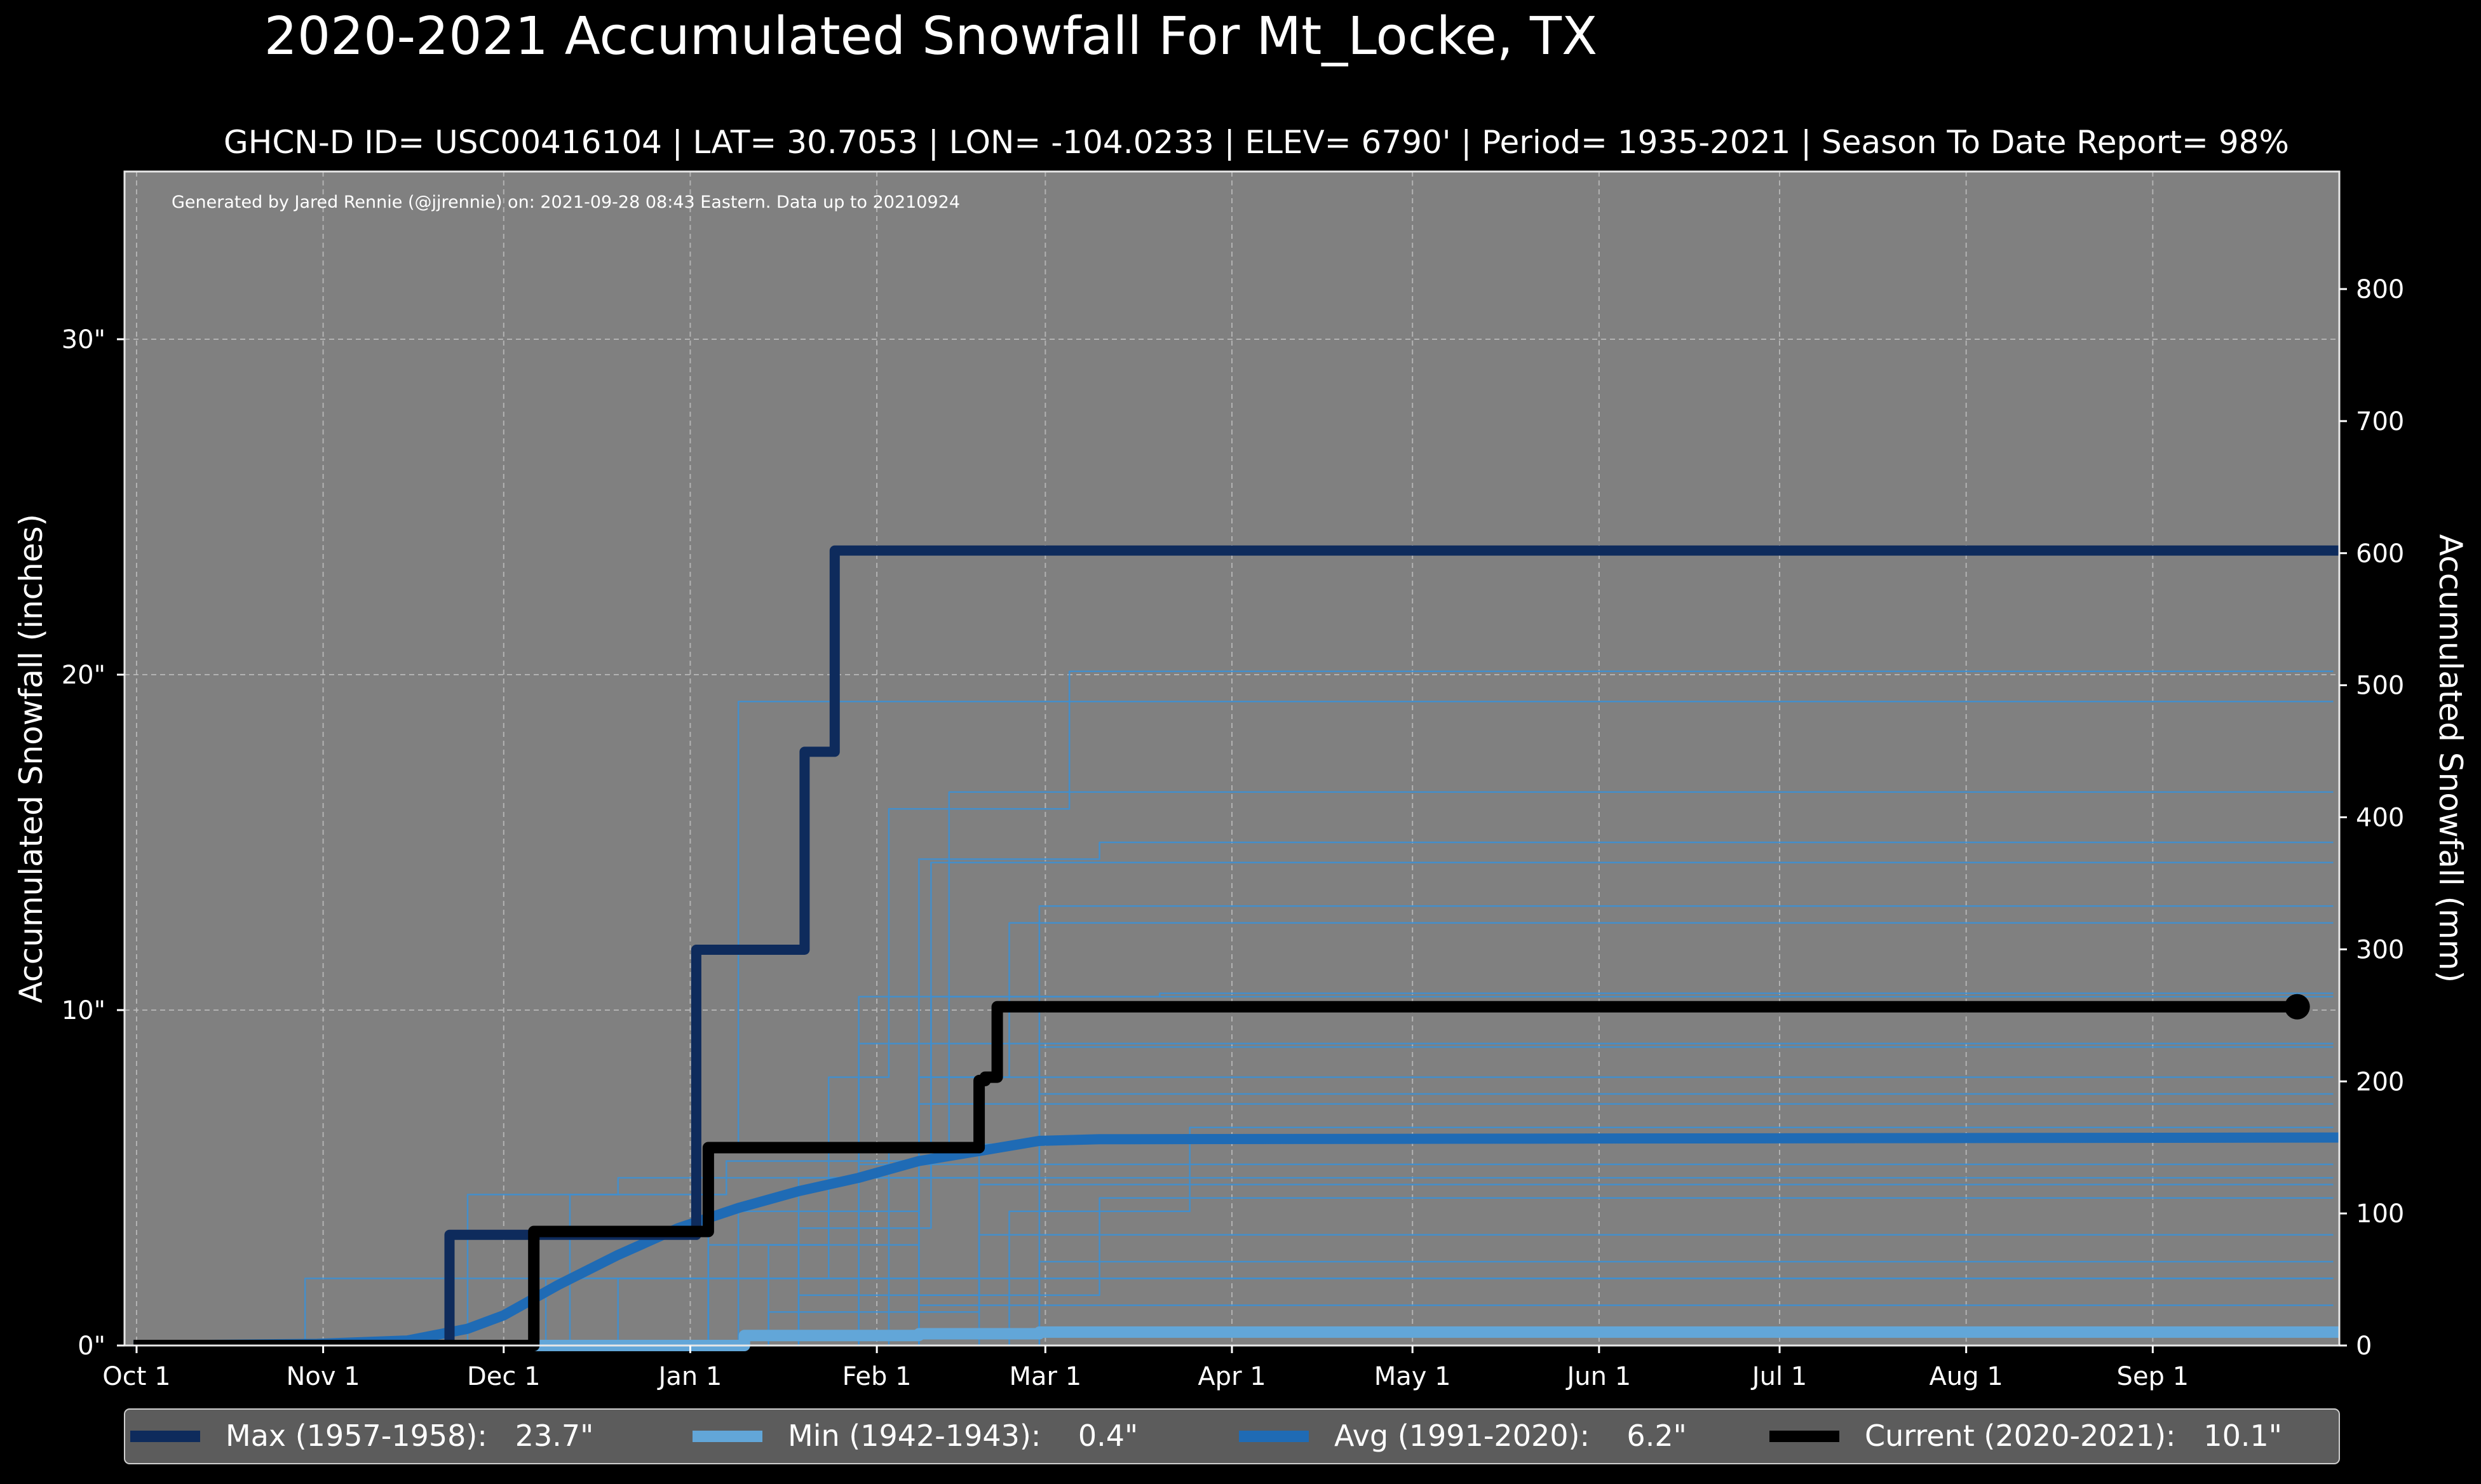 The height and width of the screenshot is (1484, 2481). I want to click on x-tick-label: May 1, so click(1412, 1376).